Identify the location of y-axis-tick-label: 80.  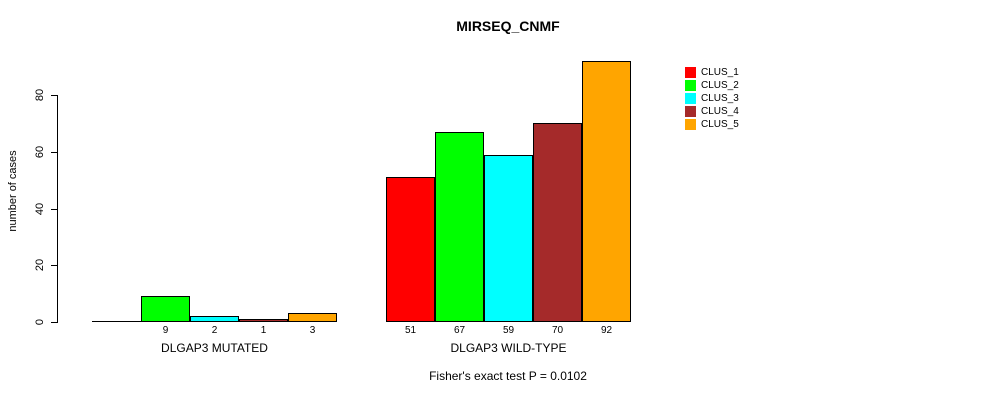
(40, 95).